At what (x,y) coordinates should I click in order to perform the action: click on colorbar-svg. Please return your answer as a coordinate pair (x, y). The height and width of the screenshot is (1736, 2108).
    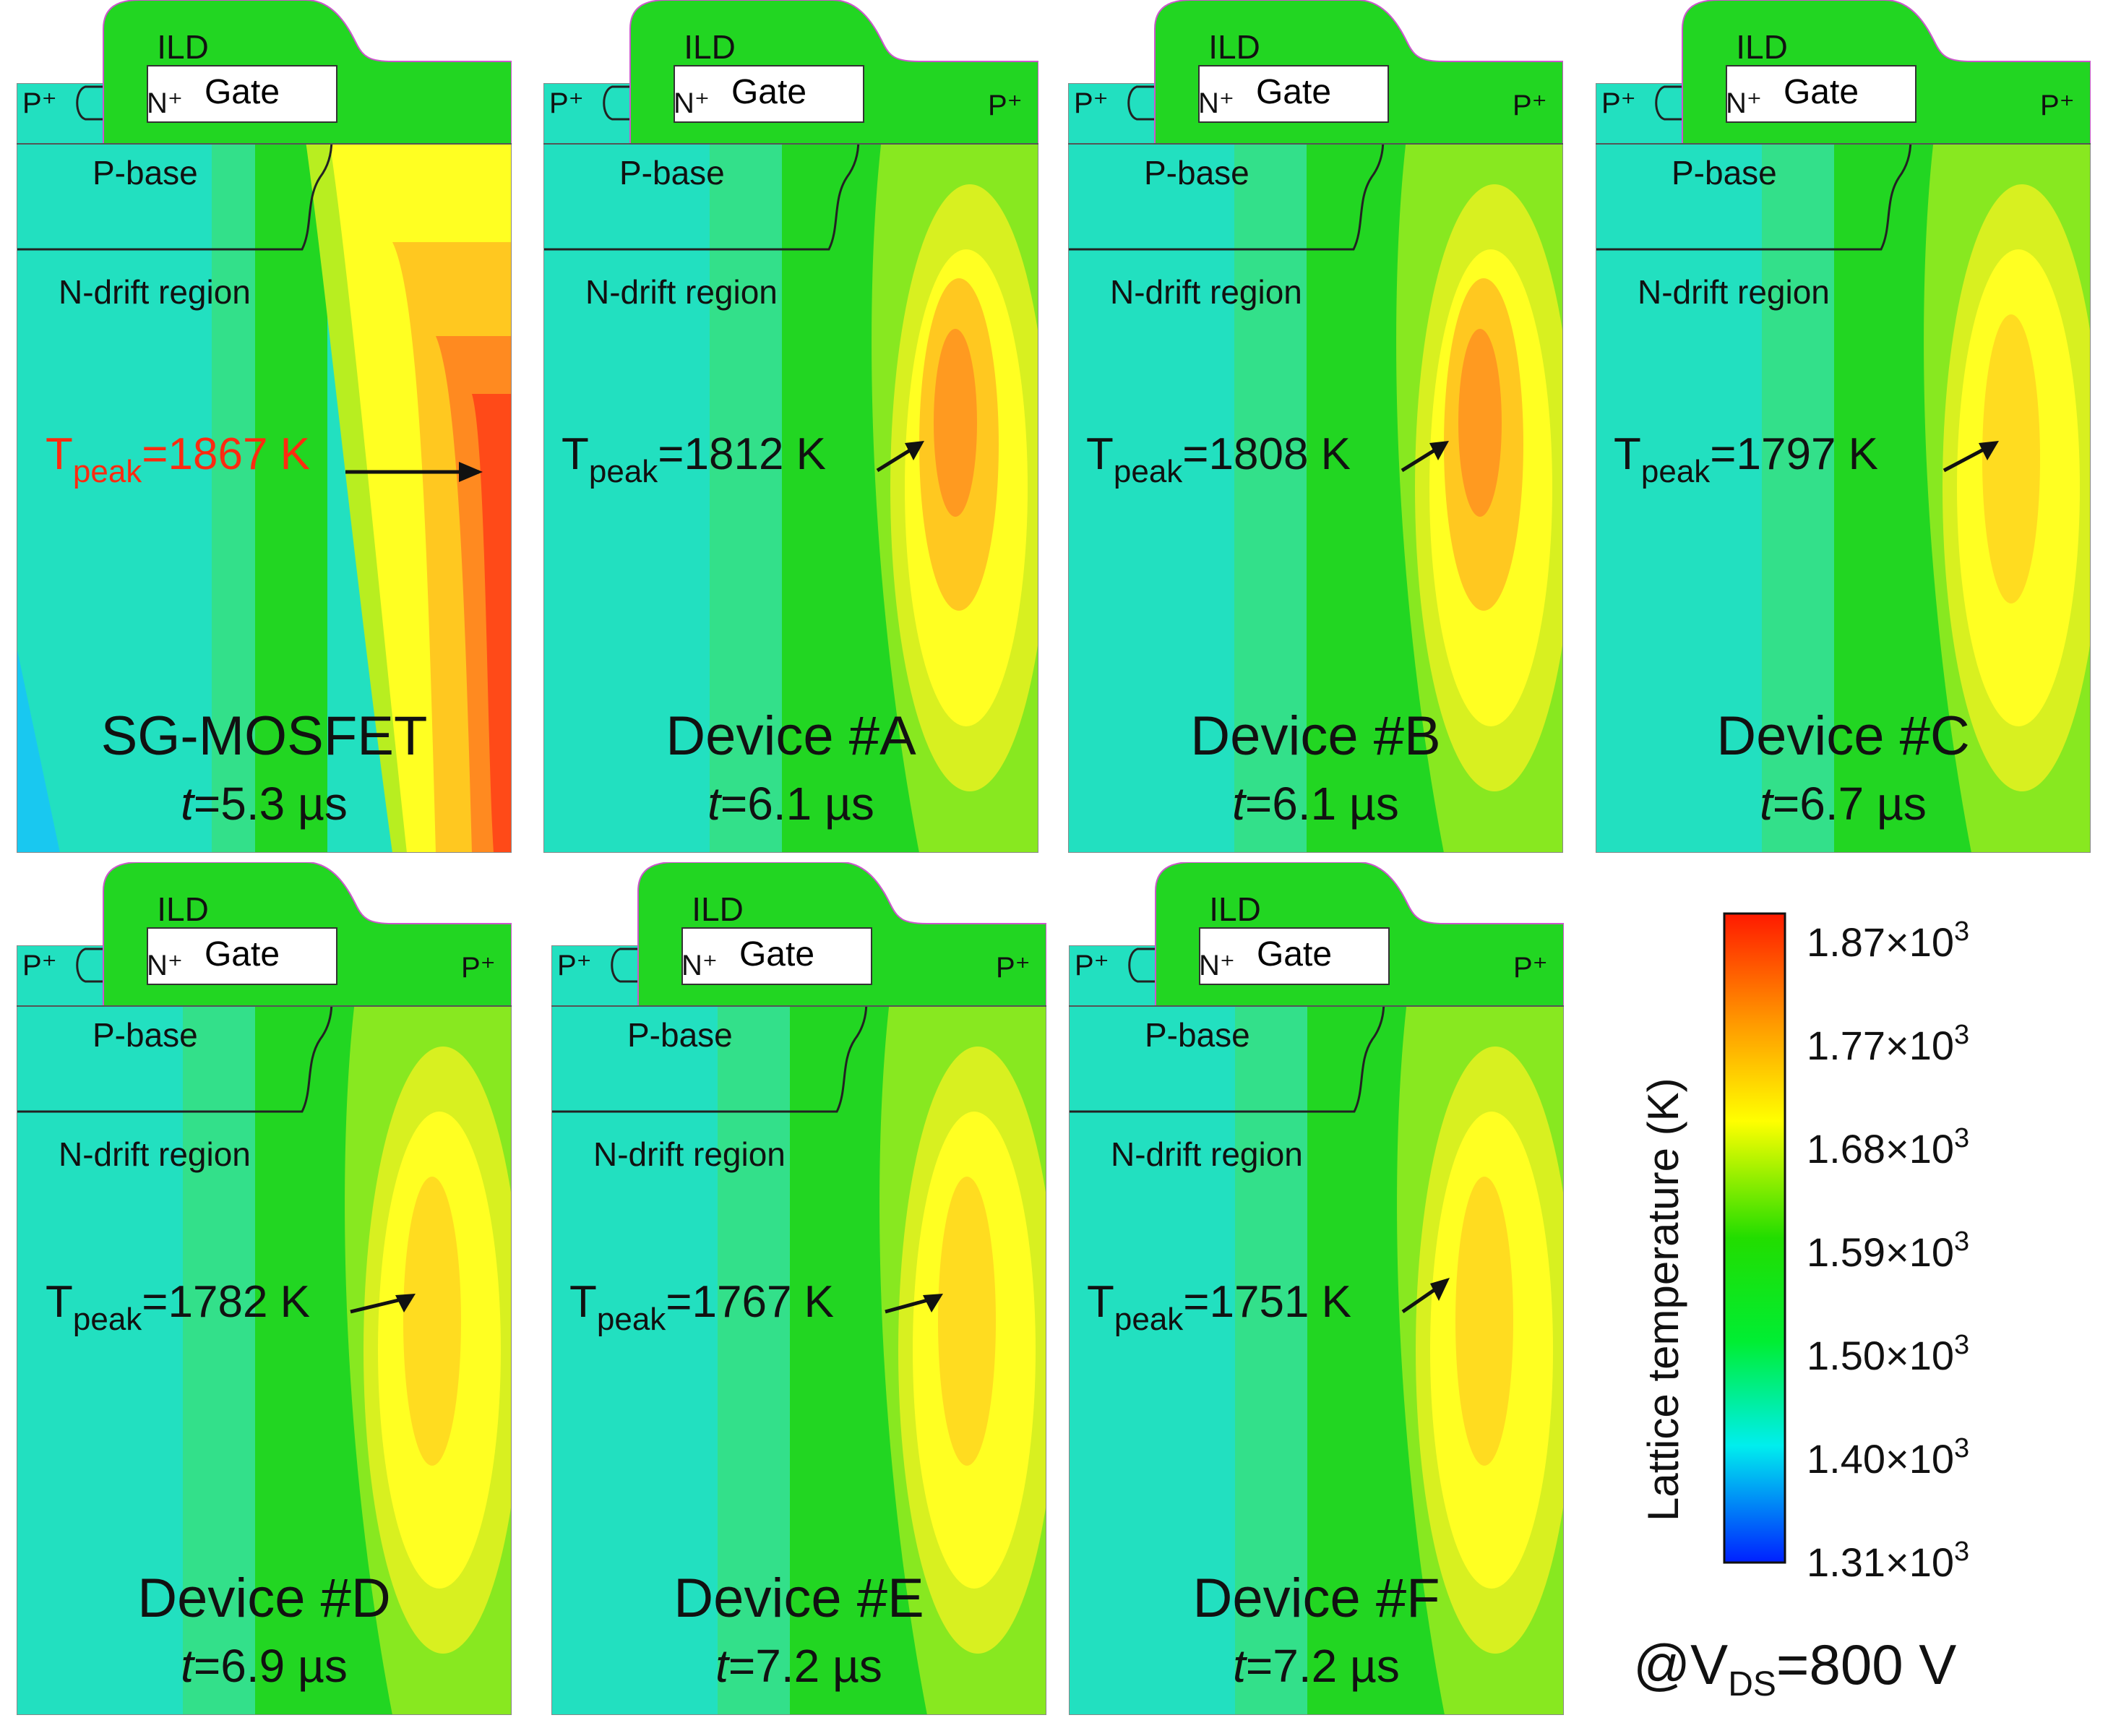
    Looking at the image, I should click on (1755, 1238).